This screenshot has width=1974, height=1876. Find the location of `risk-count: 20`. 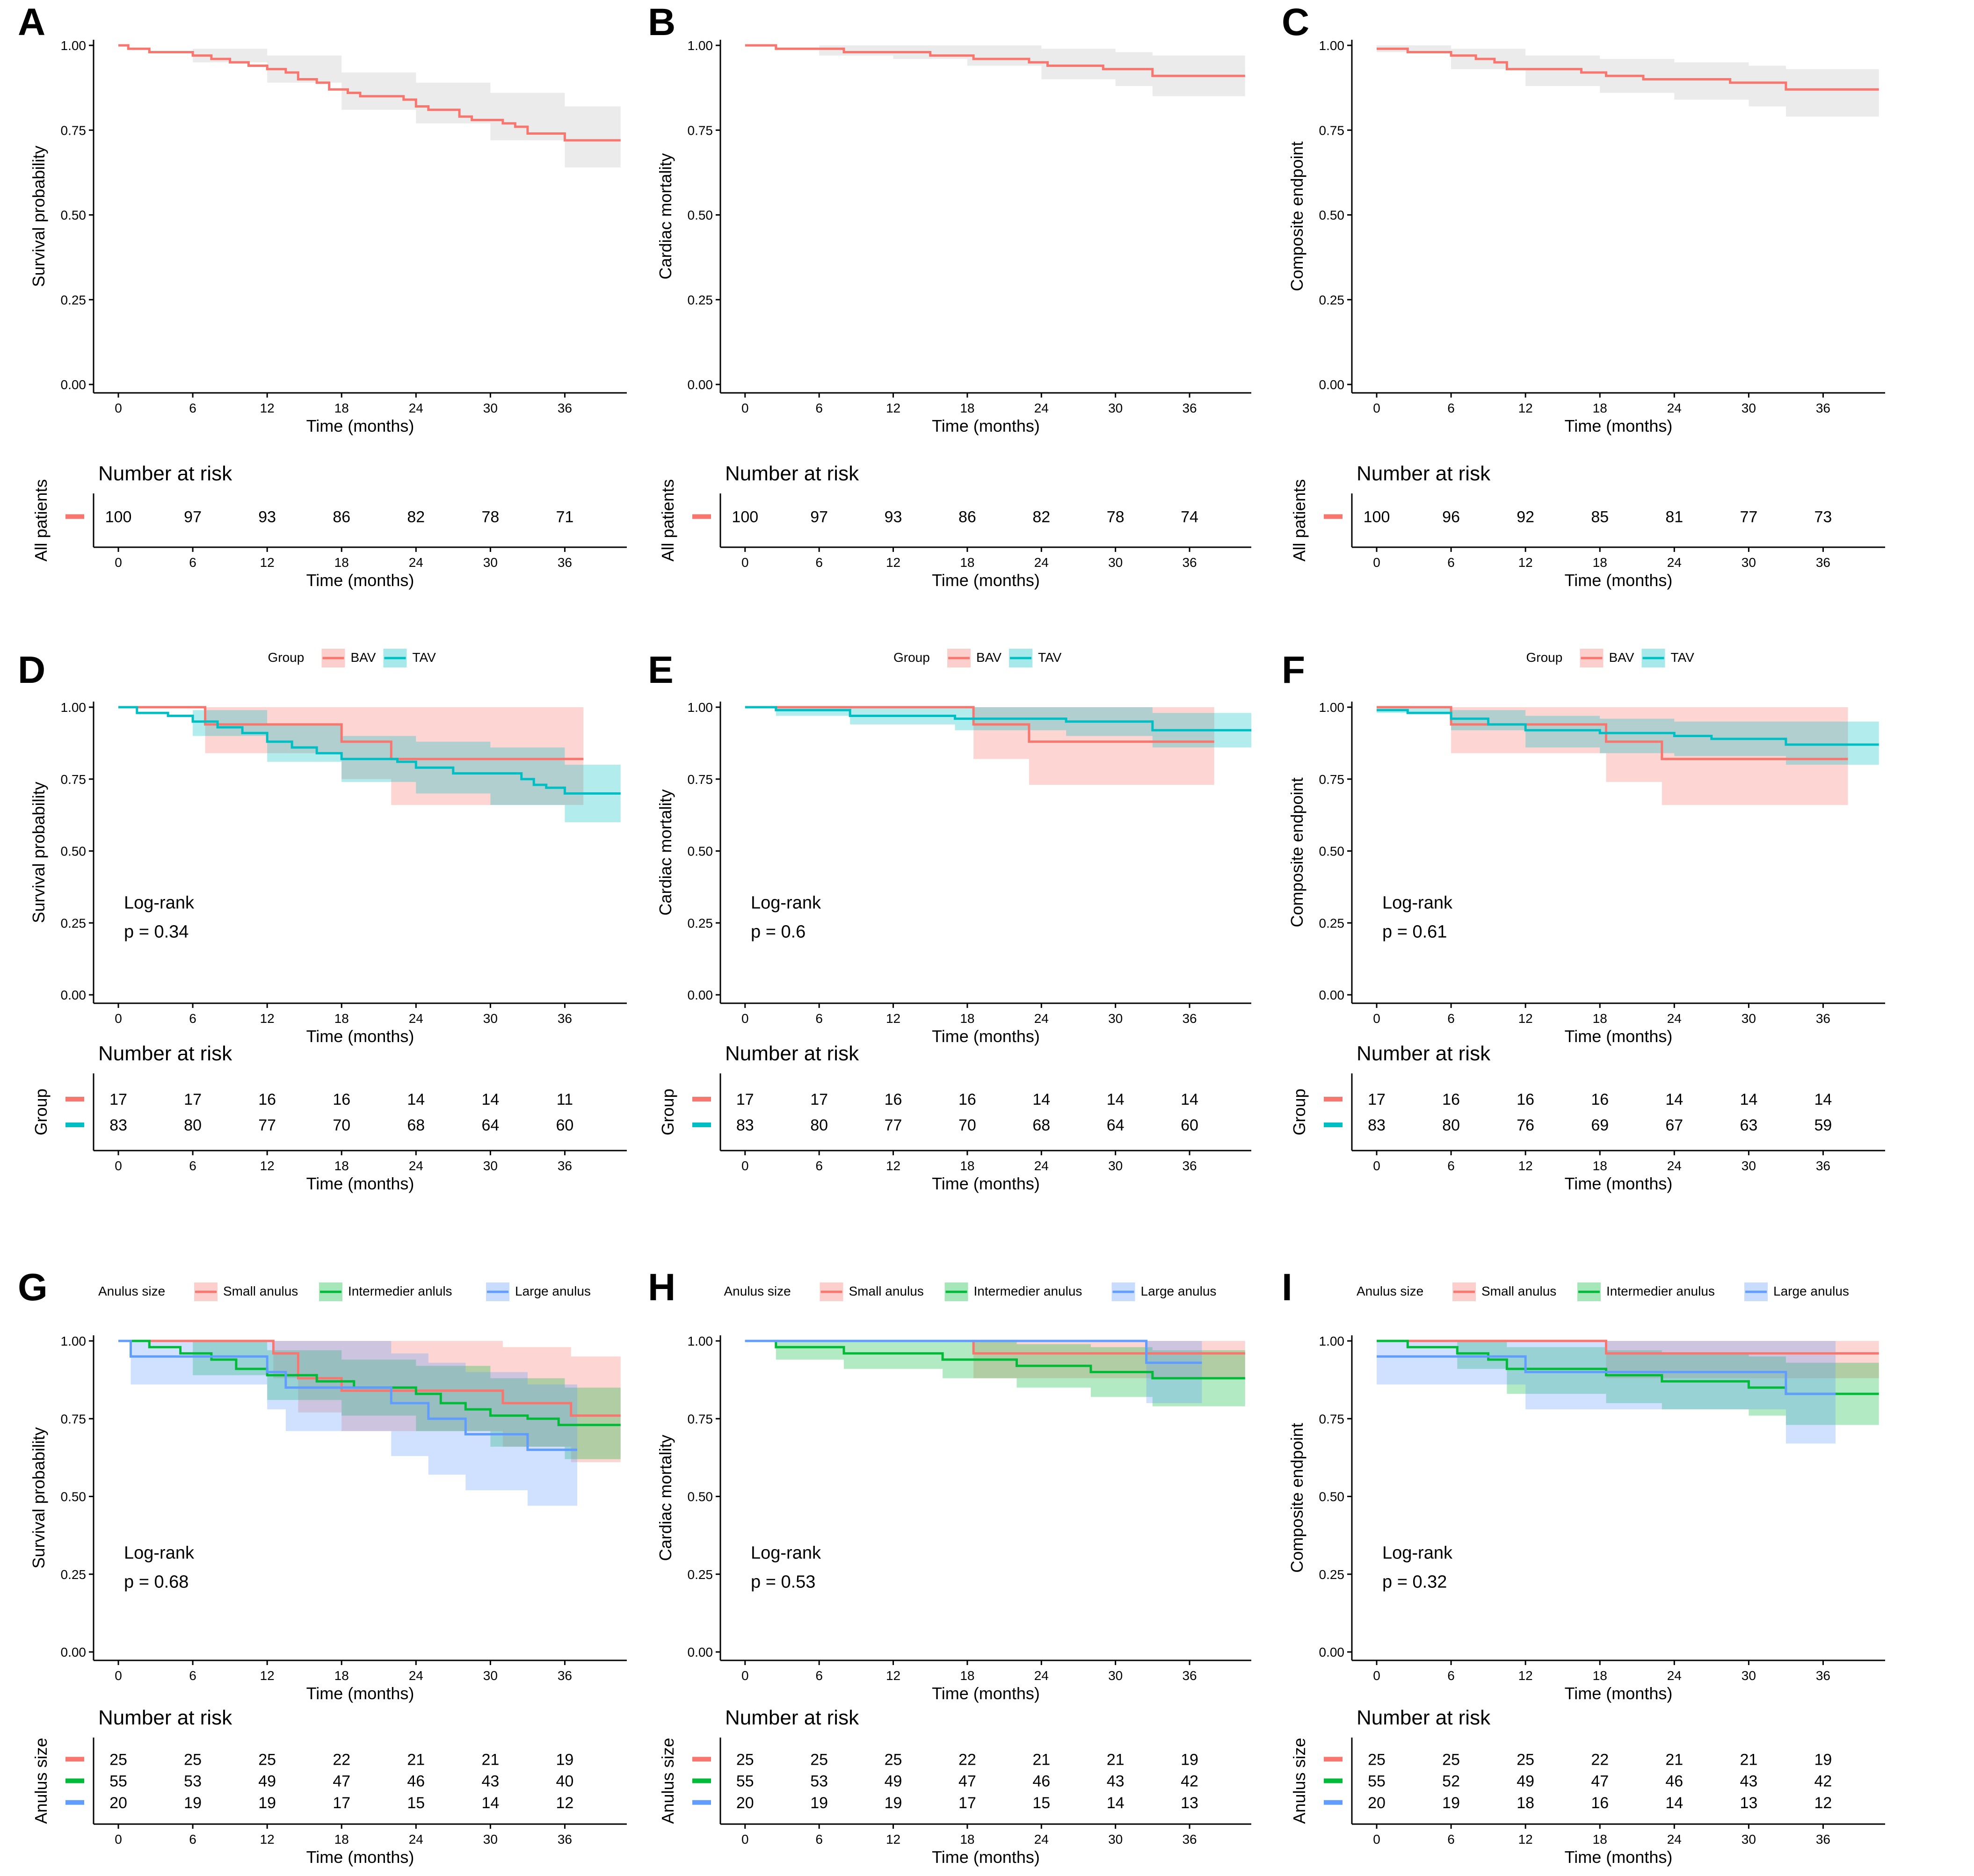

risk-count: 20 is located at coordinates (118, 1803).